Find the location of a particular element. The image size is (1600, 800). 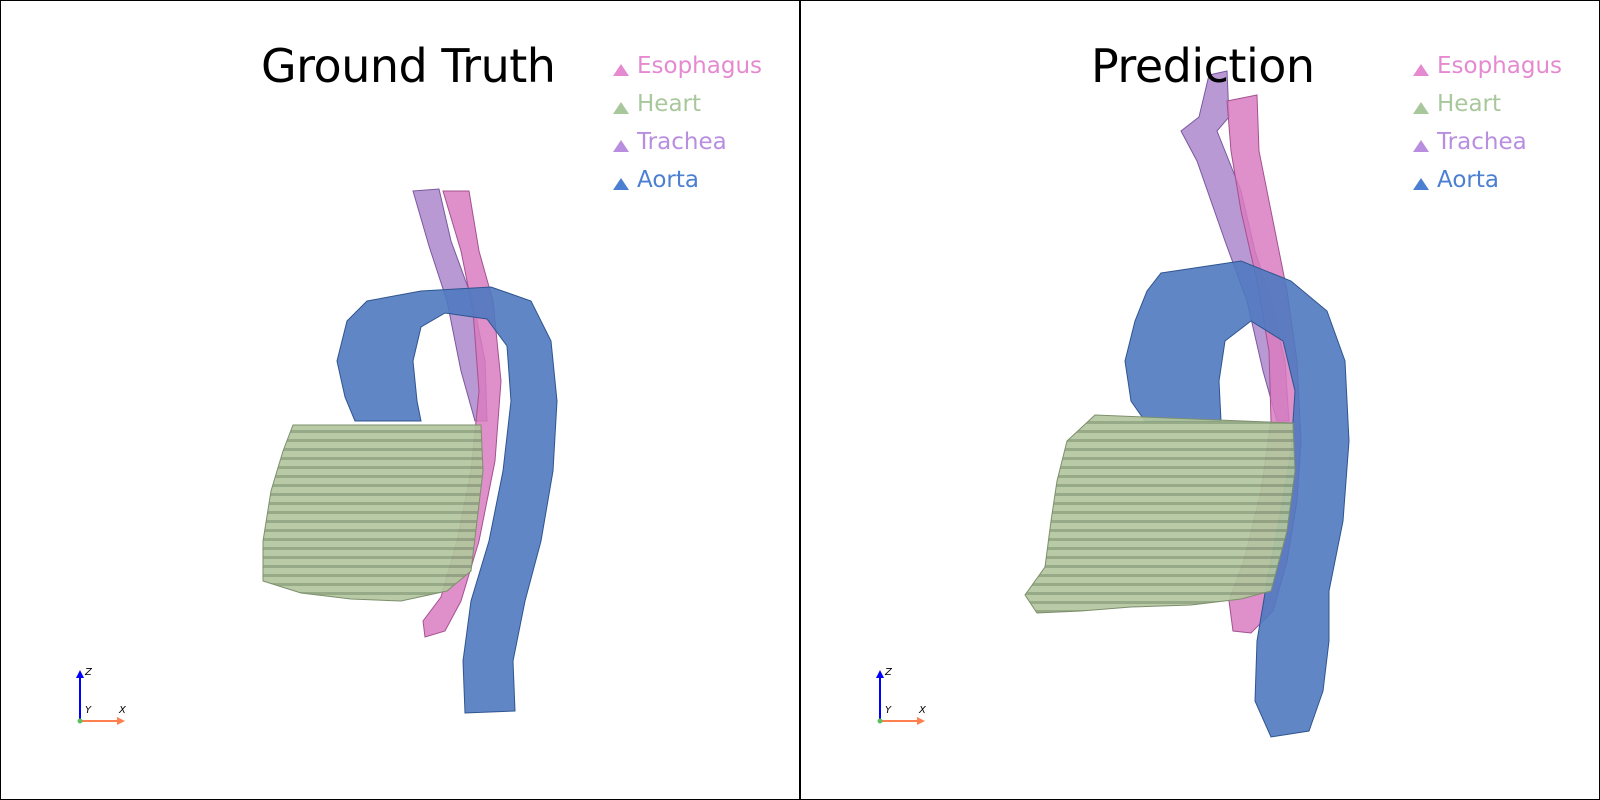

ground-truth-3d-render is located at coordinates (410, 451).